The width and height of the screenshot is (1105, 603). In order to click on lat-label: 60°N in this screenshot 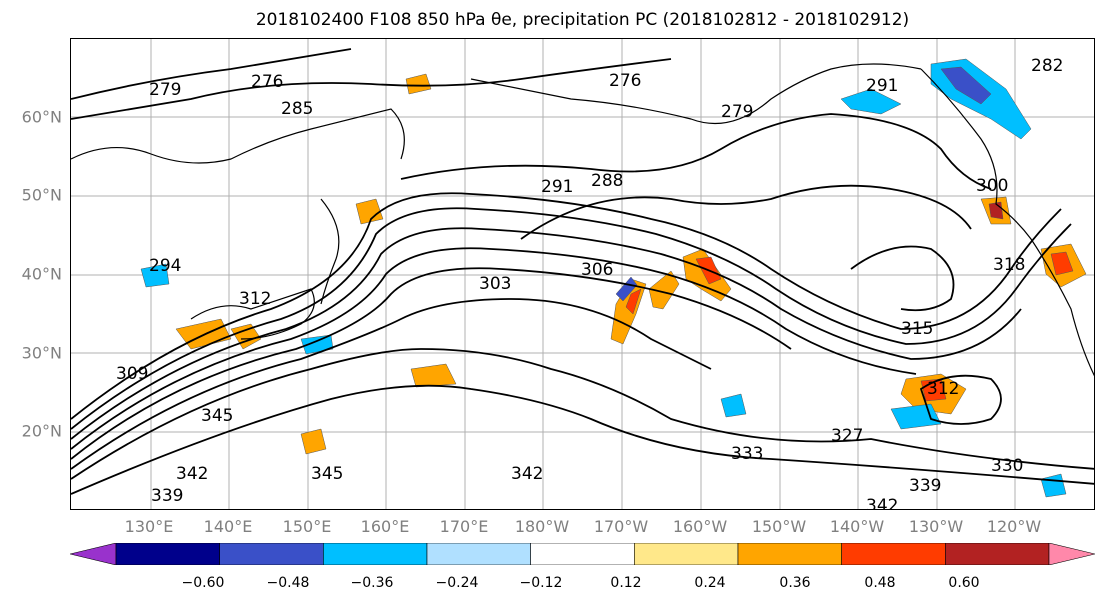, I will do `click(41, 117)`.